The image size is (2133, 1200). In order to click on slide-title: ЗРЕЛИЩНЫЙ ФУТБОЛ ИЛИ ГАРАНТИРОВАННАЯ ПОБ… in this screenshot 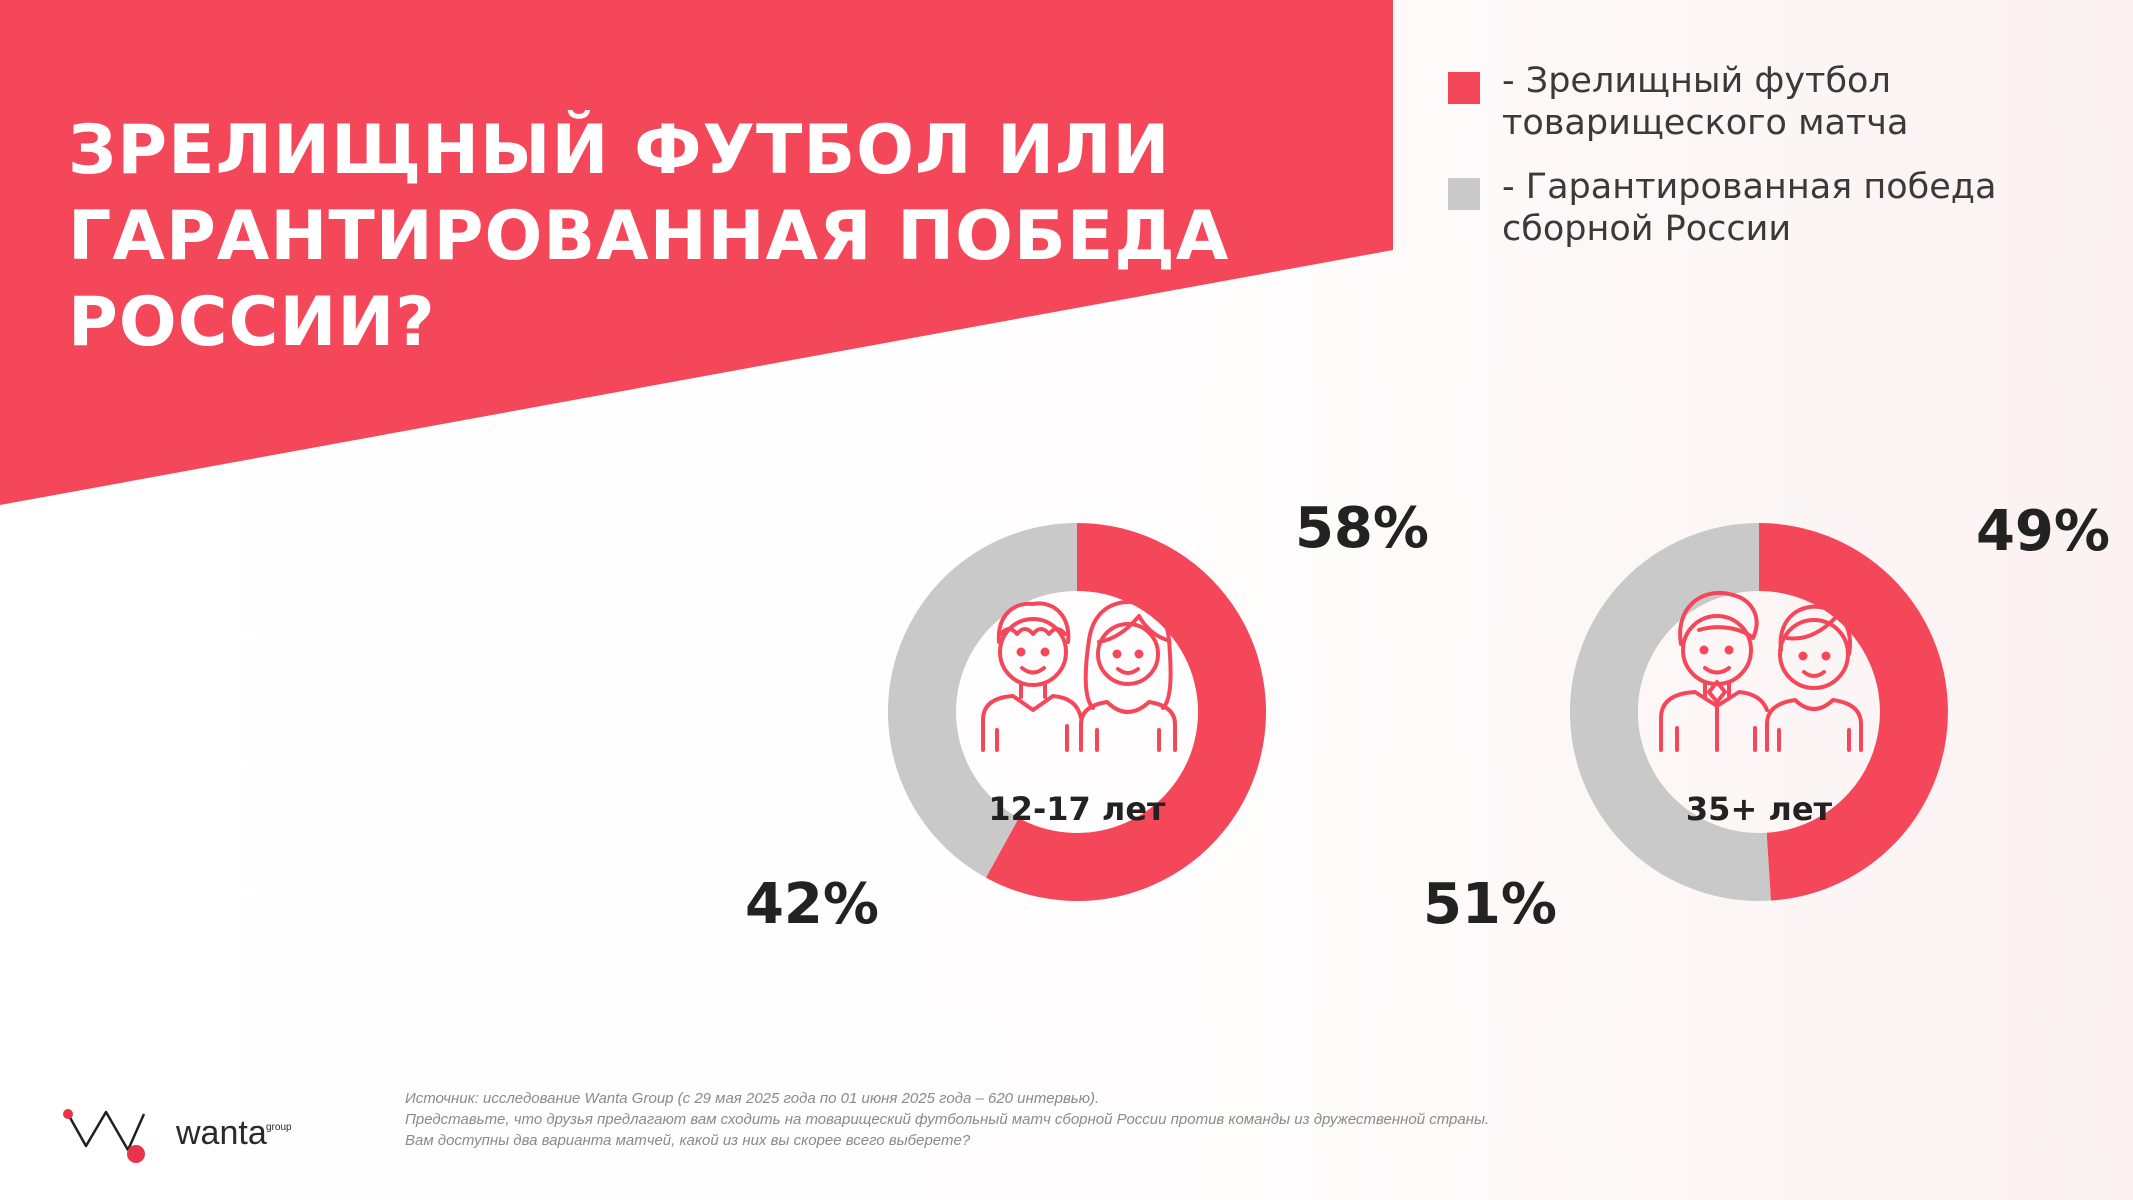, I will do `click(649, 236)`.